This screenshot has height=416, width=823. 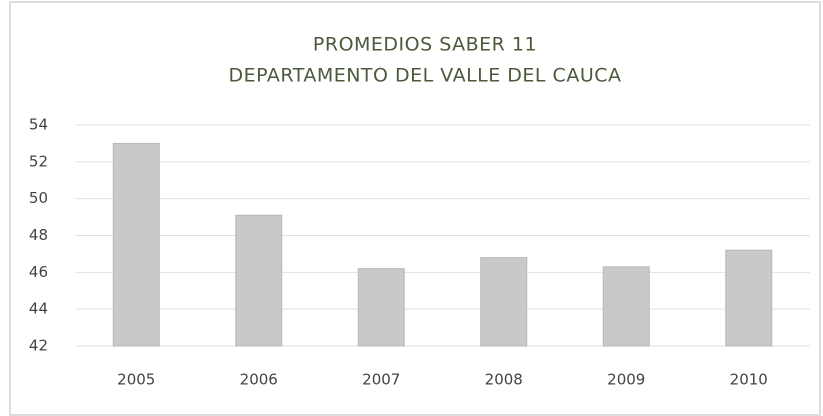 I want to click on x-tick-label: 2007, so click(x=381, y=380).